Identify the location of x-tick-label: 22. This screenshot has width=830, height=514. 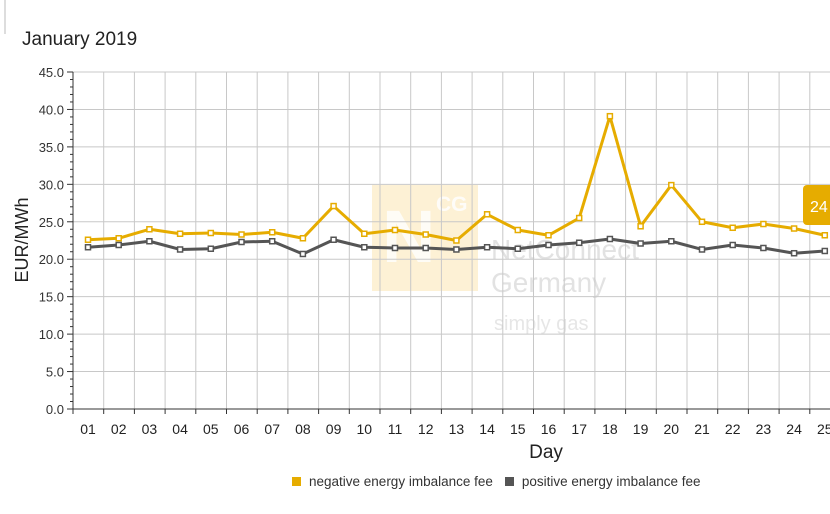
(733, 429).